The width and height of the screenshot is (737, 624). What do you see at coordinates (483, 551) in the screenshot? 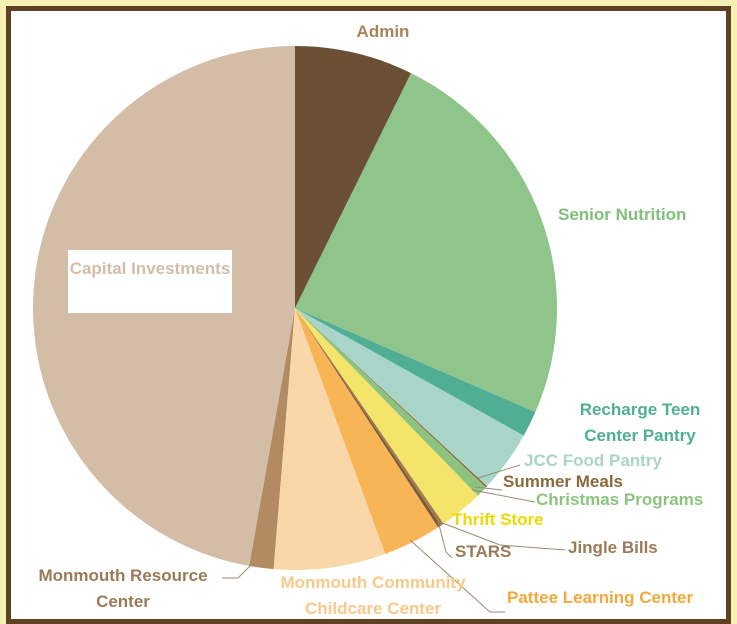
I see `slice-label: STARS` at bounding box center [483, 551].